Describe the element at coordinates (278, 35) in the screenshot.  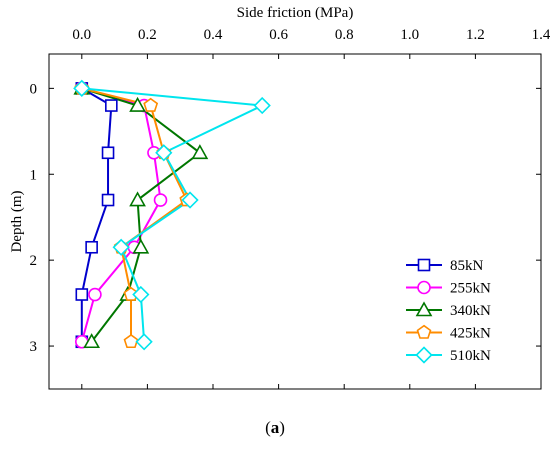
I see `x-tick-label: 0.6` at that location.